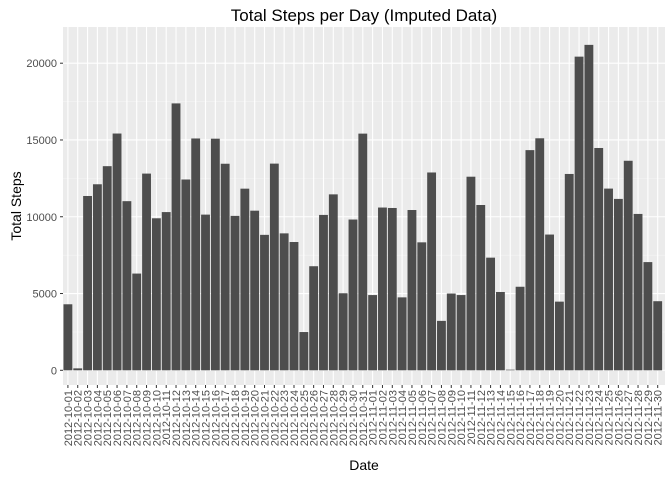 The image size is (672, 480). What do you see at coordinates (354, 418) in the screenshot?
I see `x-tick-label: 2012-10-30` at bounding box center [354, 418].